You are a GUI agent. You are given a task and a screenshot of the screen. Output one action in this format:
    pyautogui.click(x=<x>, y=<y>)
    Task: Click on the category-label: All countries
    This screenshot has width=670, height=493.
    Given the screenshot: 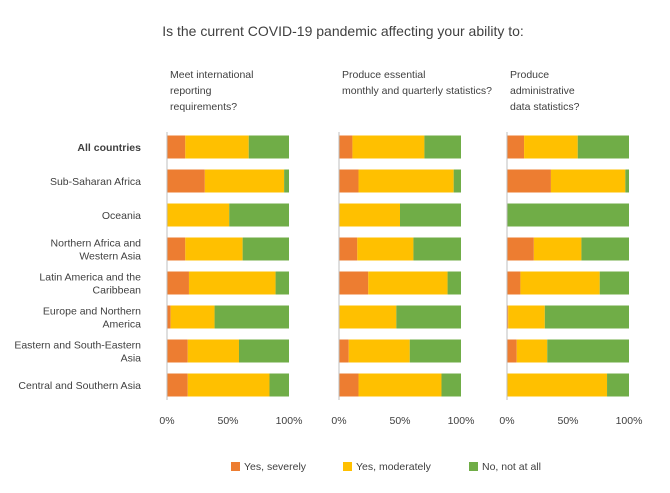 What is the action you would take?
    pyautogui.click(x=109, y=148)
    